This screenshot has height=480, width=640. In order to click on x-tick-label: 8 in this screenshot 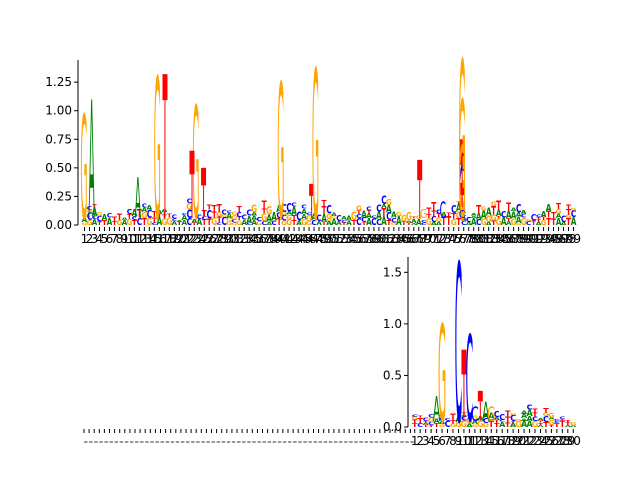, I will do `click(453, 441)`.